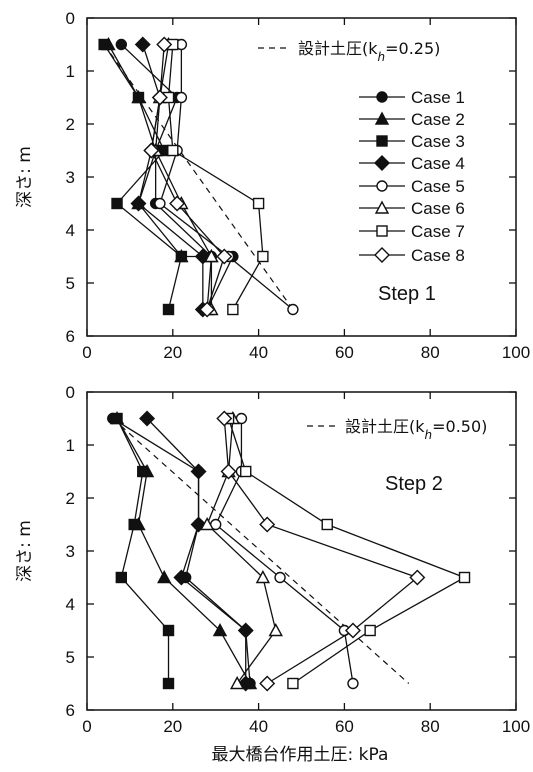 The width and height of the screenshot is (533, 772). What do you see at coordinates (438, 119) in the screenshot?
I see `legend-label: Case 2` at bounding box center [438, 119].